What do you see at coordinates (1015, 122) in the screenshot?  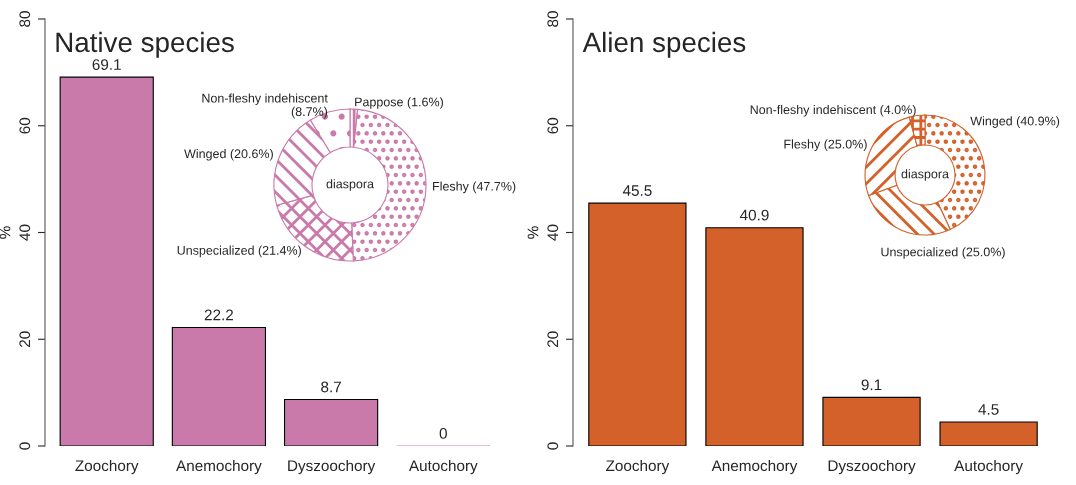 I see `slice-label: Winged (40.9%)` at bounding box center [1015, 122].